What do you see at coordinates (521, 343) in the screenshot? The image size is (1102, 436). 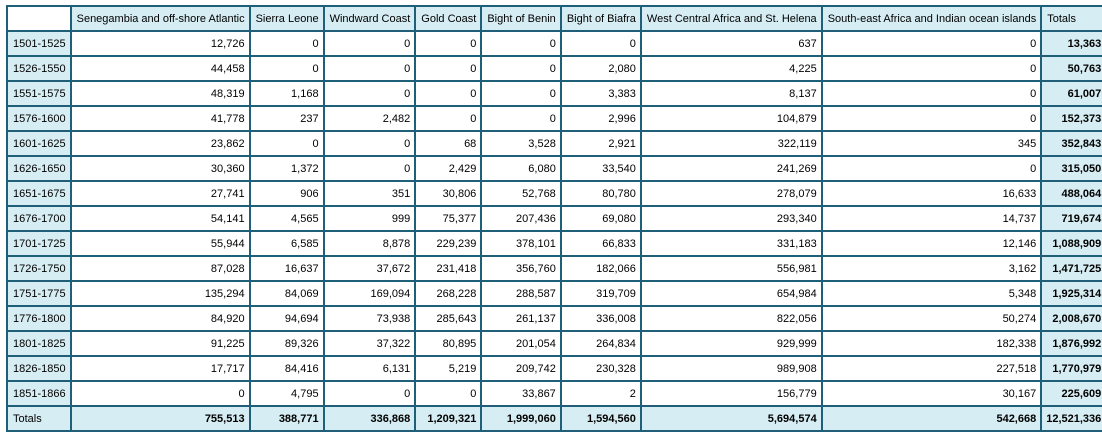 I see `data-cell: 201,054` at bounding box center [521, 343].